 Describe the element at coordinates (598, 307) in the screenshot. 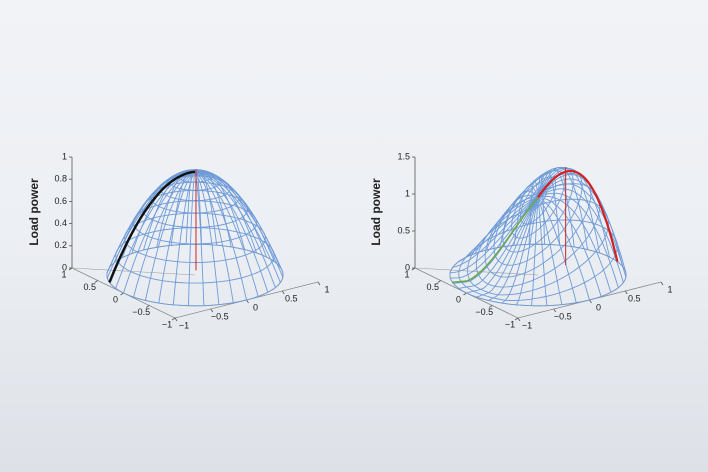

I see `y-tick-label: 0` at that location.